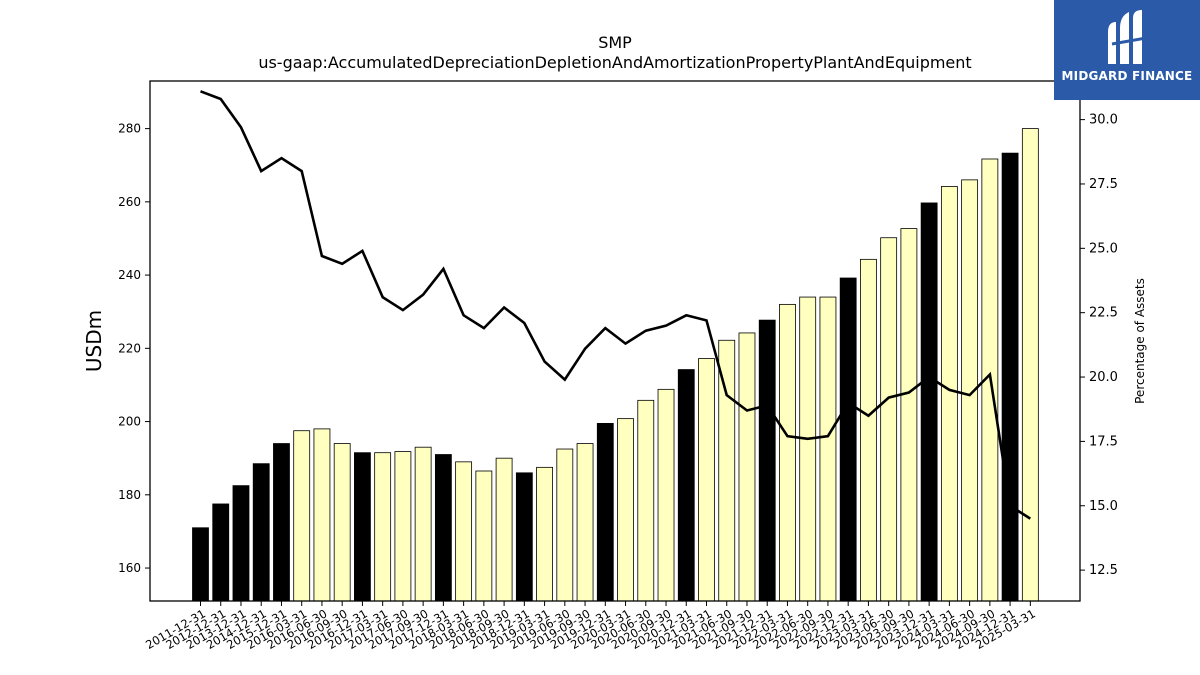 This screenshot has width=1200, height=675. What do you see at coordinates (129, 129) in the screenshot?
I see `y-tick-label: 280` at bounding box center [129, 129].